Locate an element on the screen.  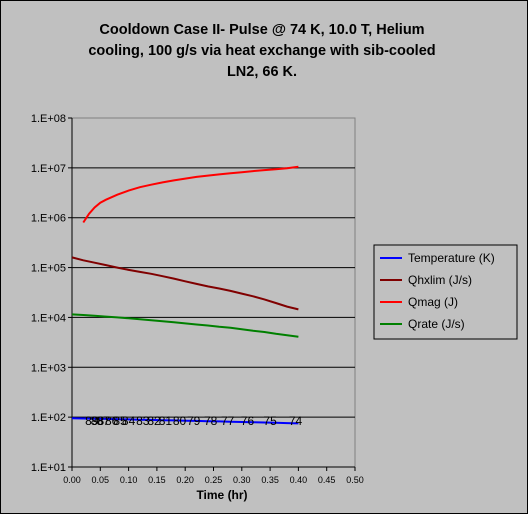
y-tick-label: 1.E+03 is located at coordinates (48, 368).